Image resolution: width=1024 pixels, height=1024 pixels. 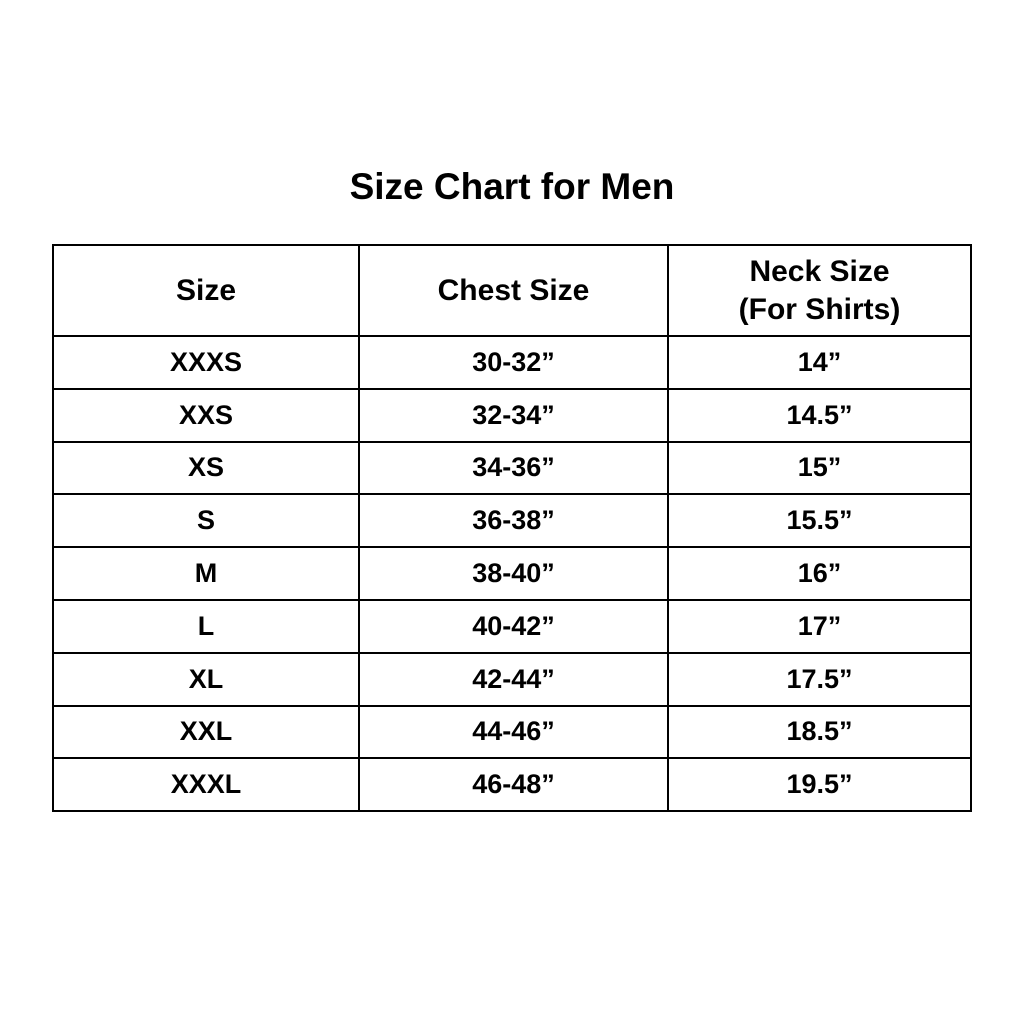 I want to click on column-header-neck-line1: Neck Size, so click(x=819, y=271).